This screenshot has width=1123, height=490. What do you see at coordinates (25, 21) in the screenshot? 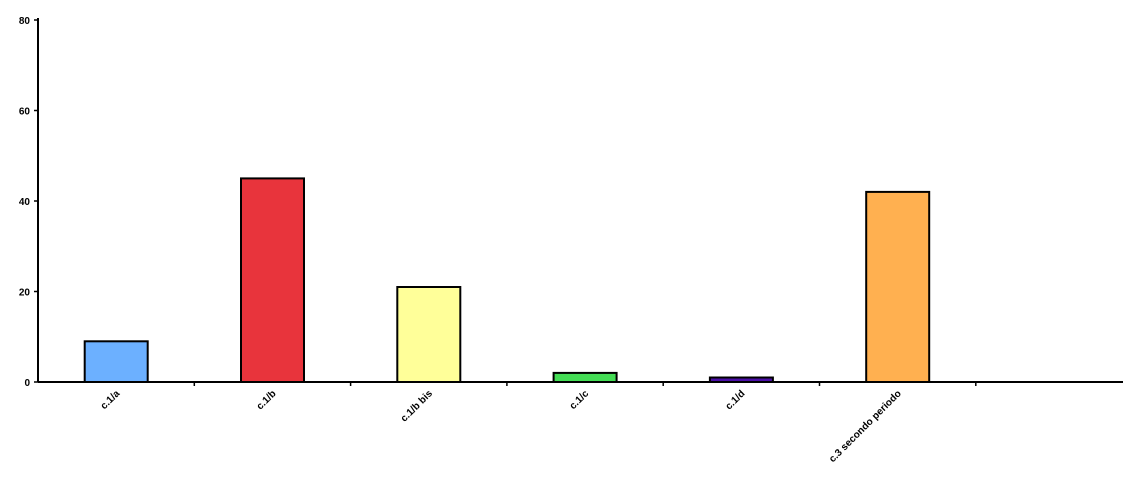
I see `y-tick-label: 80` at bounding box center [25, 21].